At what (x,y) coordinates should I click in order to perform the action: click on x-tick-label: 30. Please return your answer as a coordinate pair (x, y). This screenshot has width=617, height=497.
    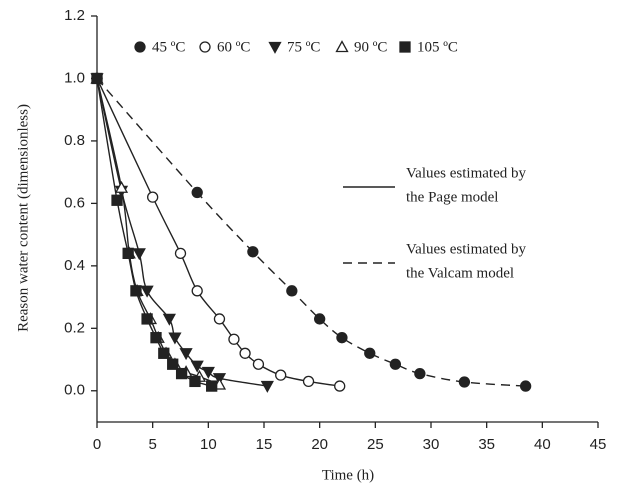
    Looking at the image, I should click on (431, 444).